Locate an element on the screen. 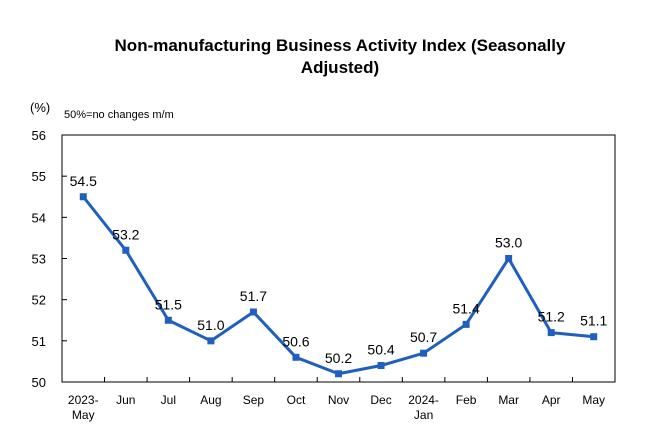 The width and height of the screenshot is (660, 440). data-label: 51.0 is located at coordinates (210, 325).